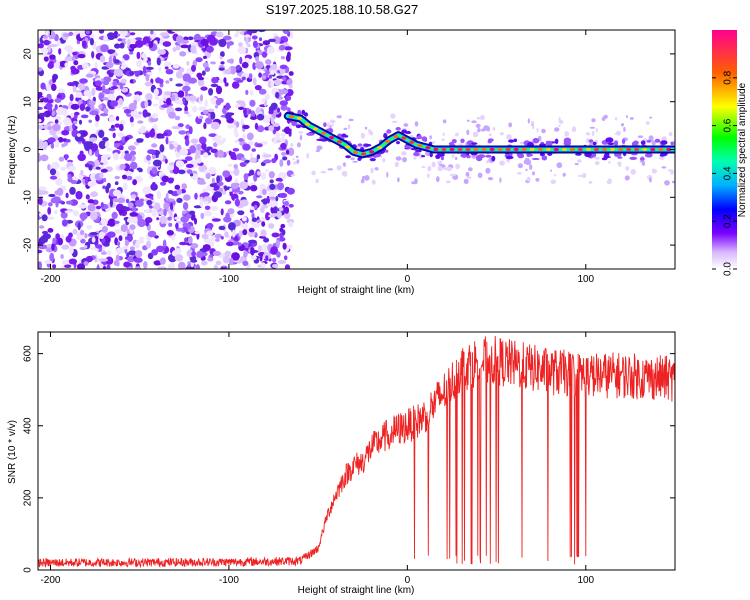 The image size is (750, 600). I want to click on spectrogram-y-label: Frequency (Hz), so click(12, 150).